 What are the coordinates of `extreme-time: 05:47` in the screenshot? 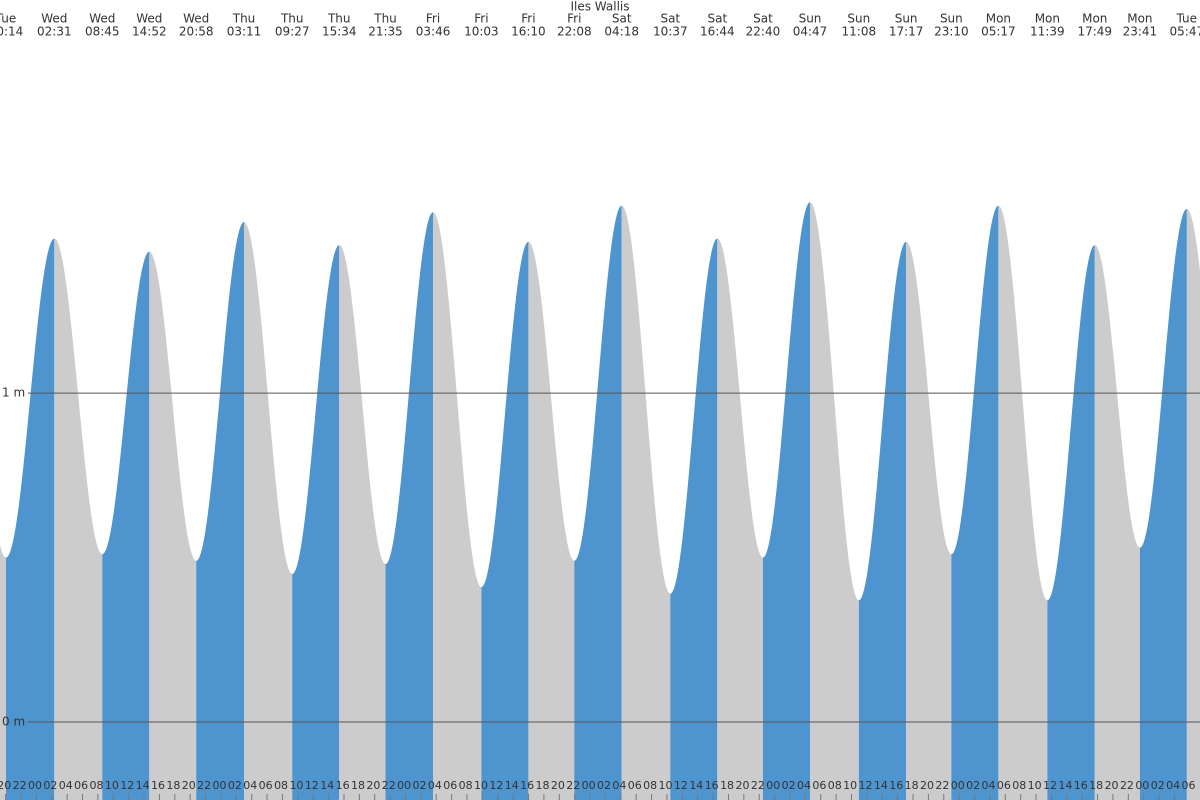 It's located at (1185, 32).